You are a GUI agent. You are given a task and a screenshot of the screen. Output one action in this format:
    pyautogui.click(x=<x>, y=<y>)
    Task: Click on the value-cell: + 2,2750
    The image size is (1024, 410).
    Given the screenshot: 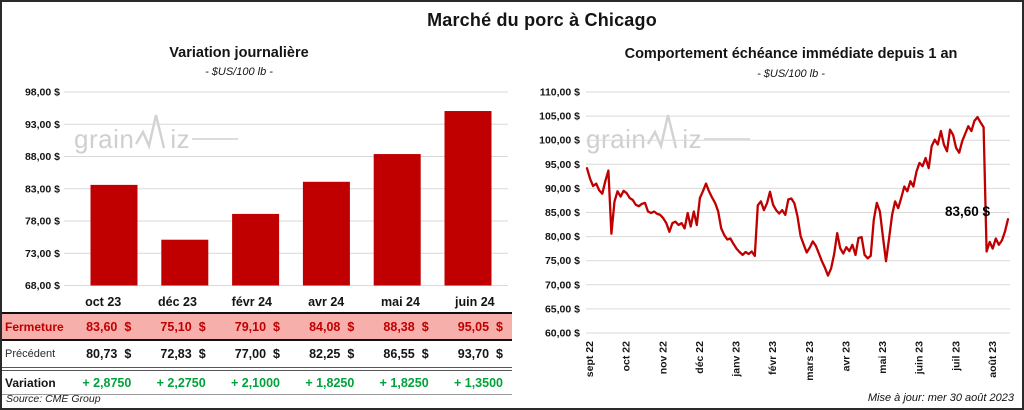 What is the action you would take?
    pyautogui.click(x=177, y=383)
    